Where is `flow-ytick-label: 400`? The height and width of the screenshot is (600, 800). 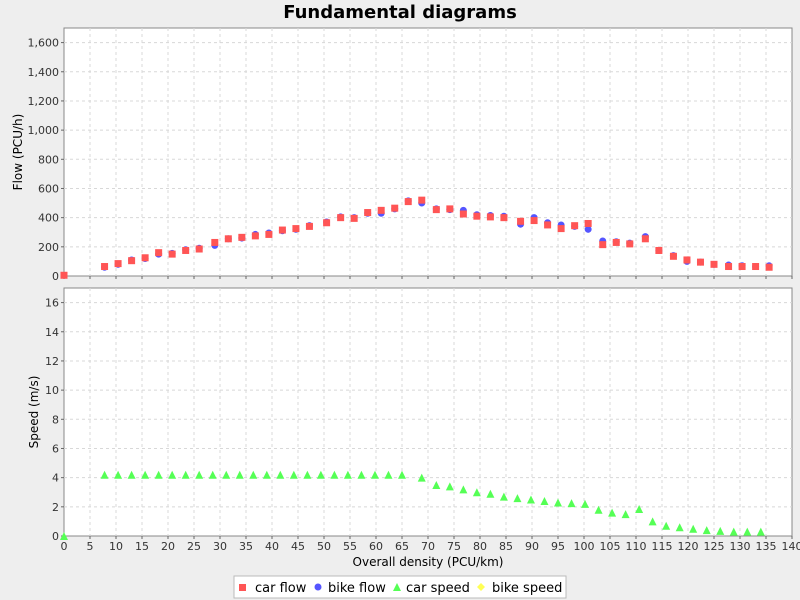
flow-ytick-label: 400 is located at coordinates (48, 218).